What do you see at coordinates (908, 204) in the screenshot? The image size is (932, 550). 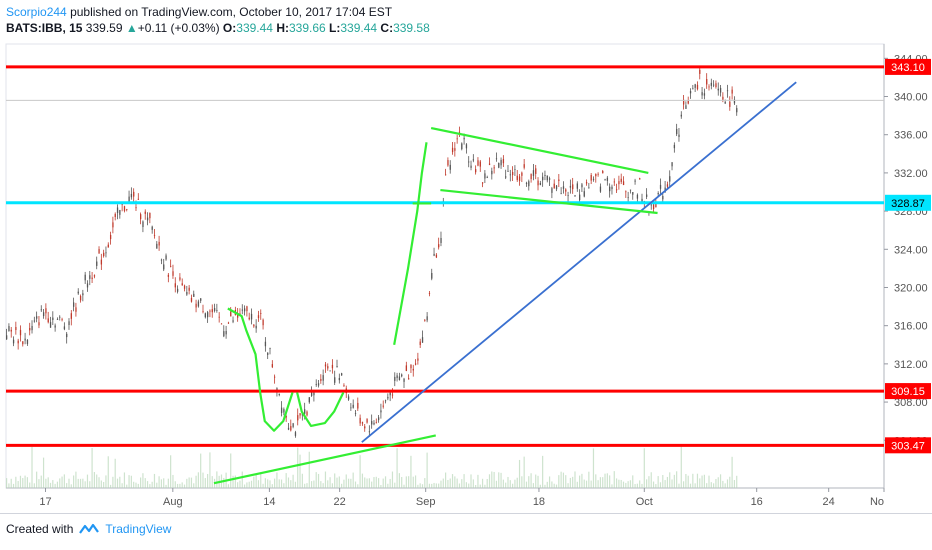 I see `level-label: 328.87` at bounding box center [908, 204].